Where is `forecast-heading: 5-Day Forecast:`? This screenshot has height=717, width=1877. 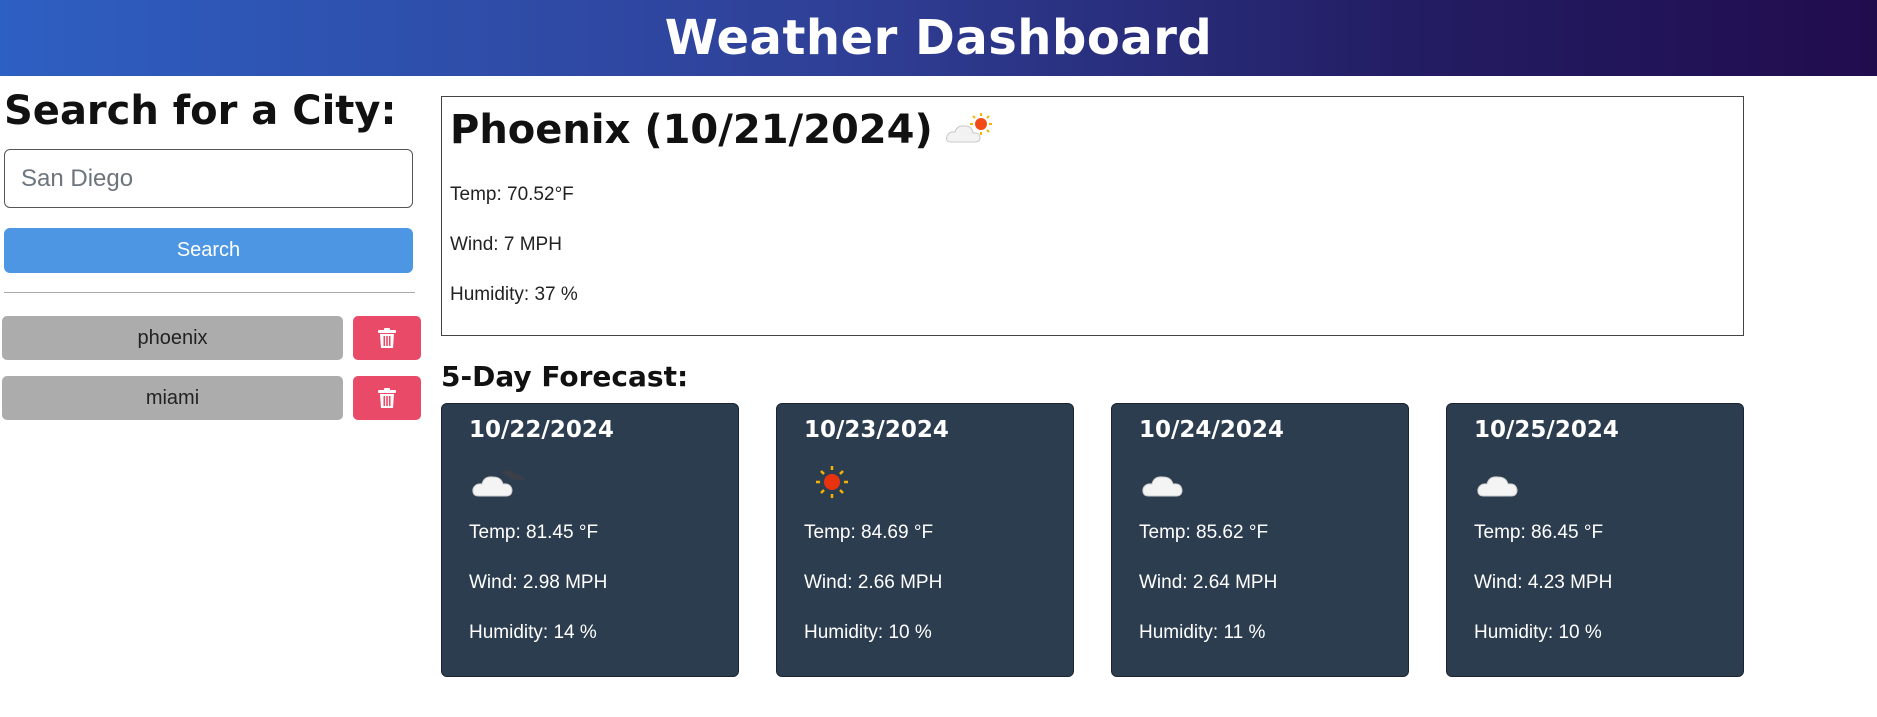
forecast-heading: 5-Day Forecast: is located at coordinates (565, 376).